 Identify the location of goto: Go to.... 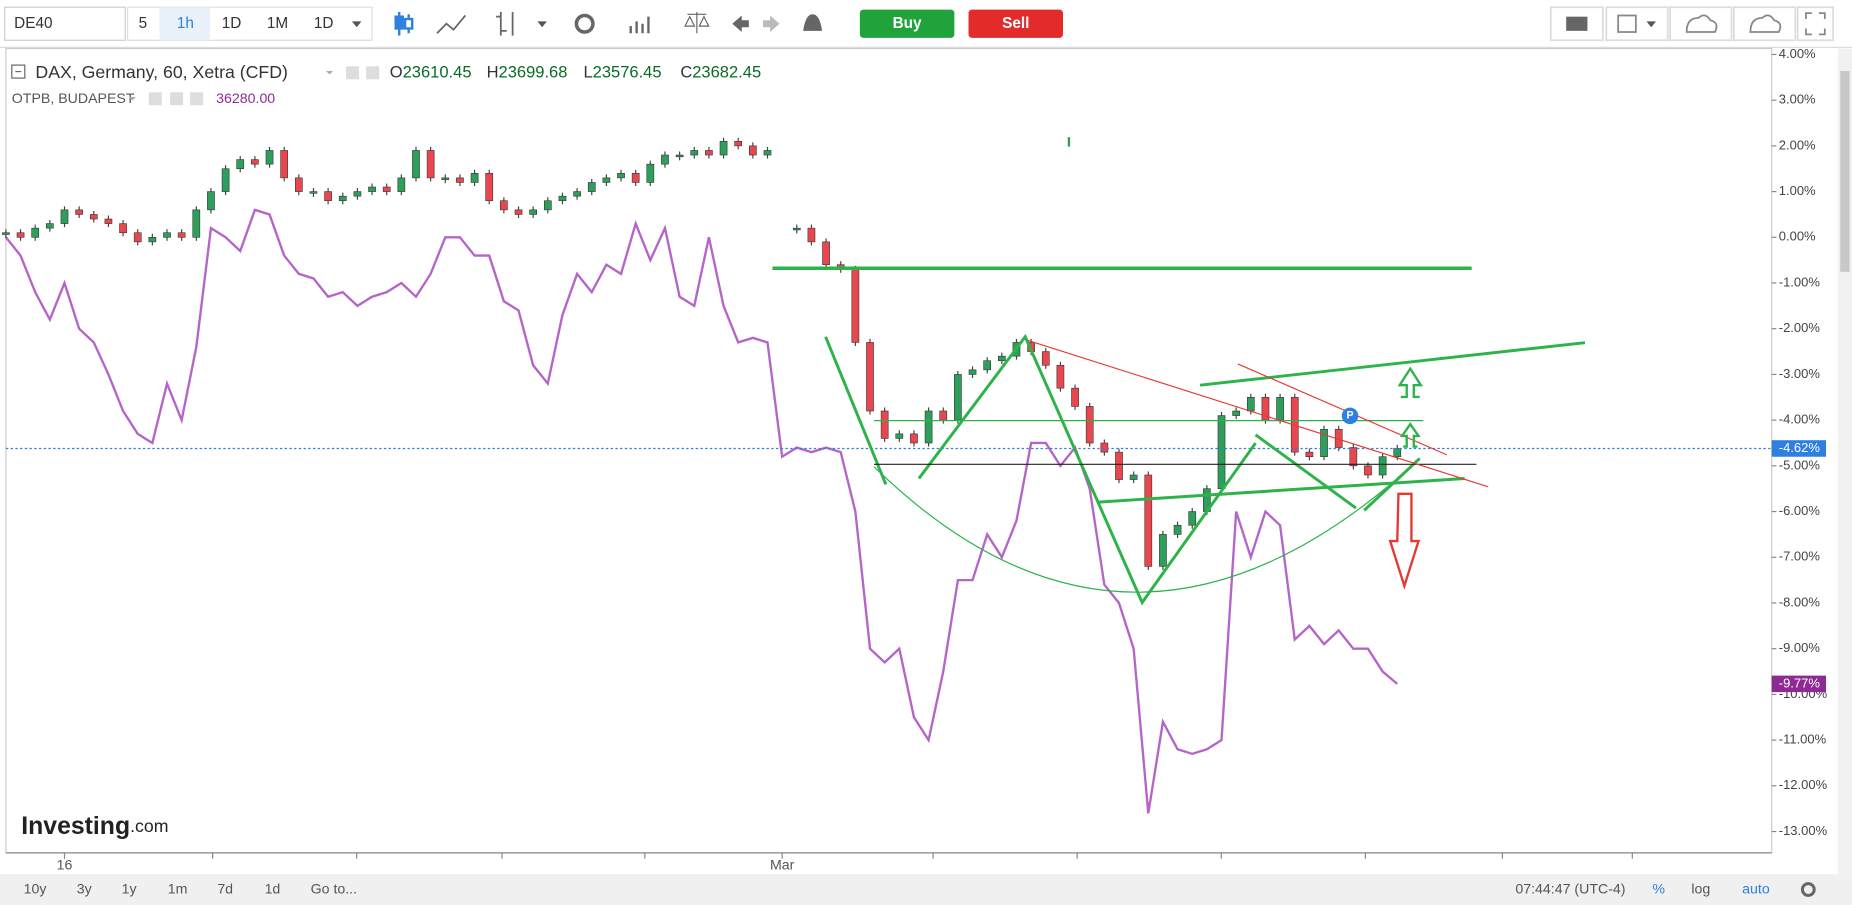
(334, 889).